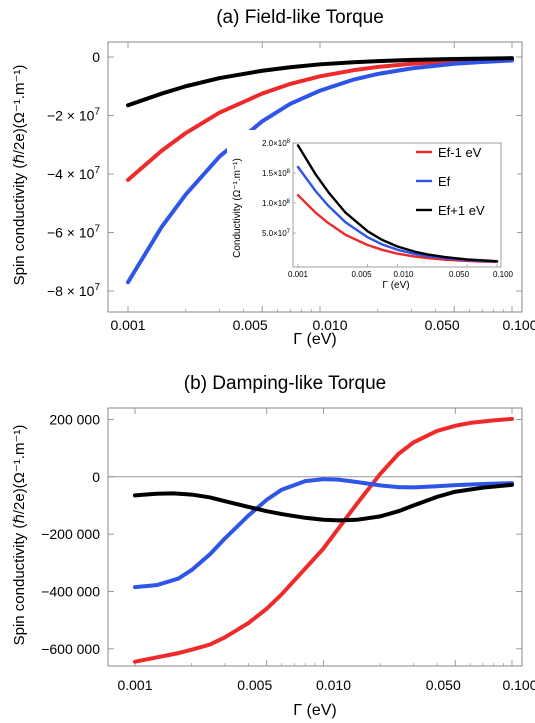 The image size is (535, 723). I want to click on y-tick-label-base: −8 × 10, so click(71, 291).